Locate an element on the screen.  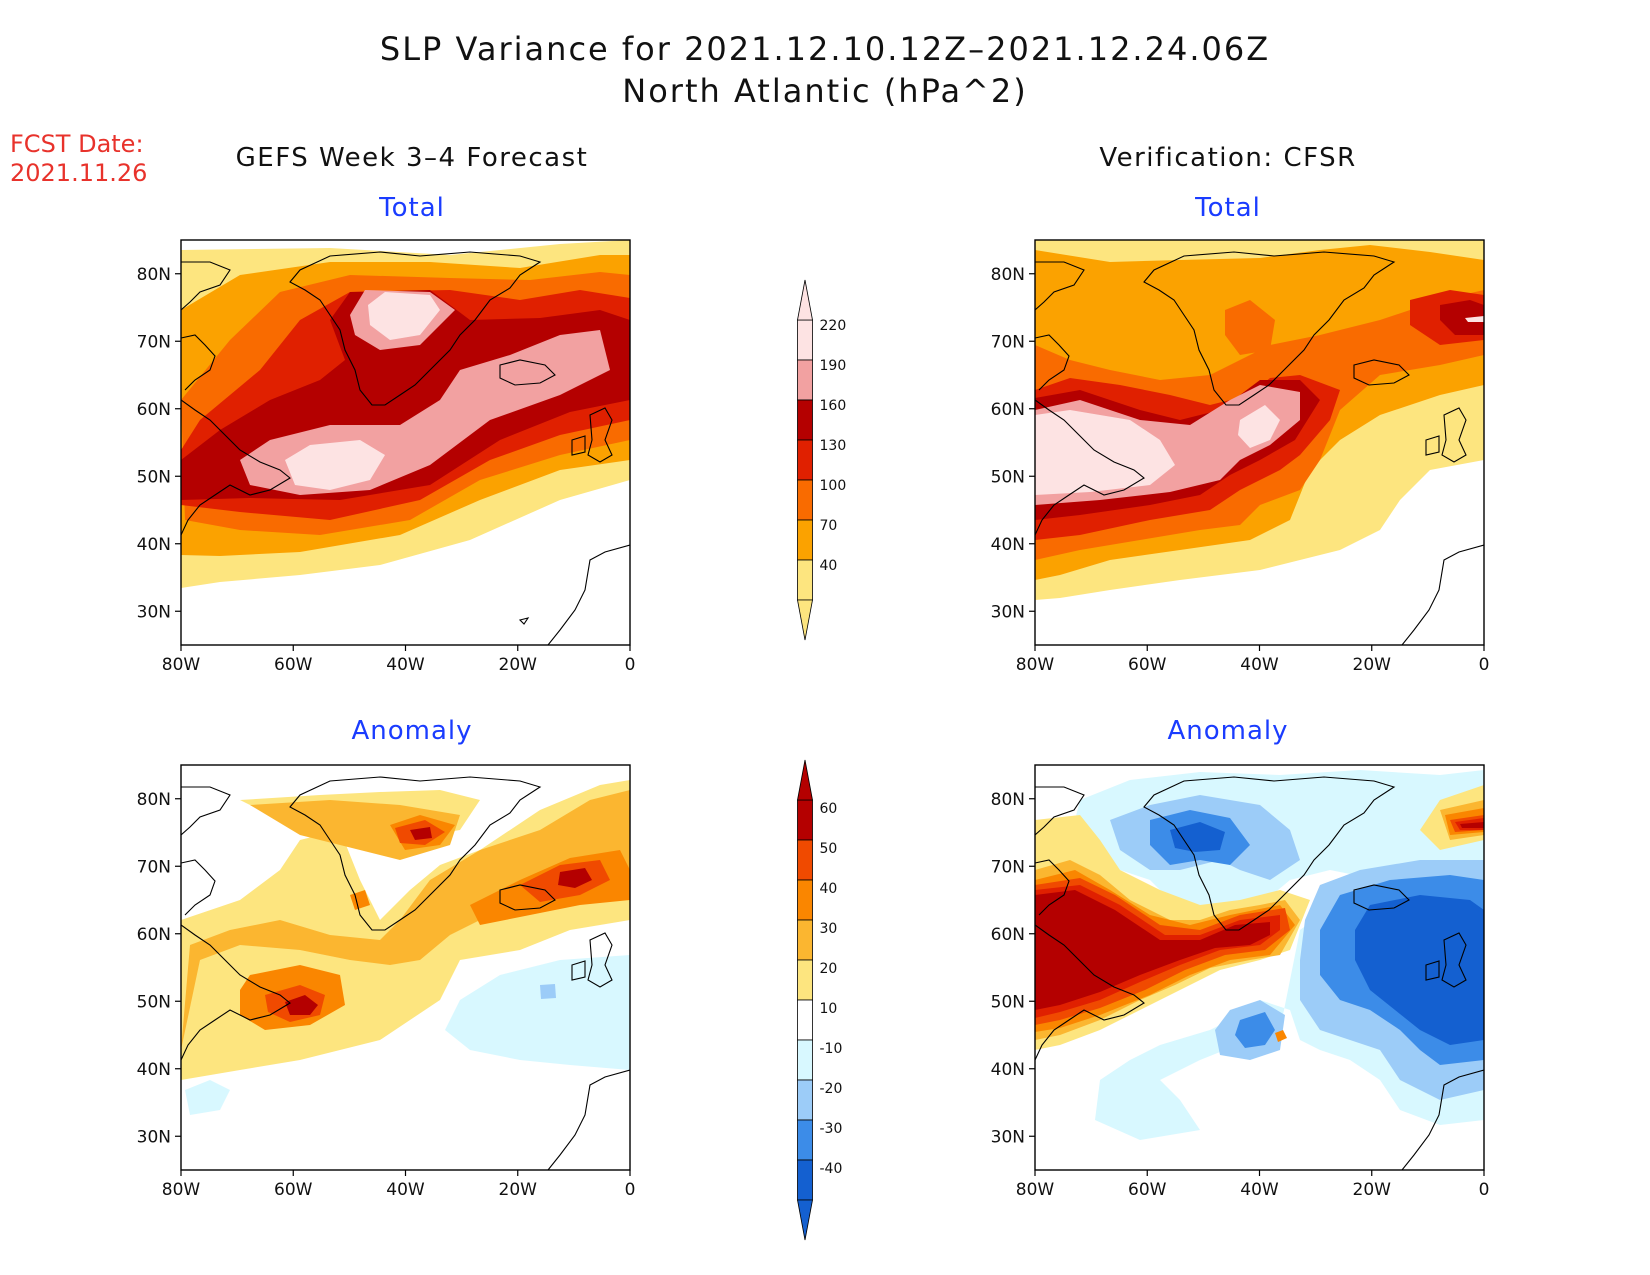
total-colorbar-label: 100 is located at coordinates (833, 486).